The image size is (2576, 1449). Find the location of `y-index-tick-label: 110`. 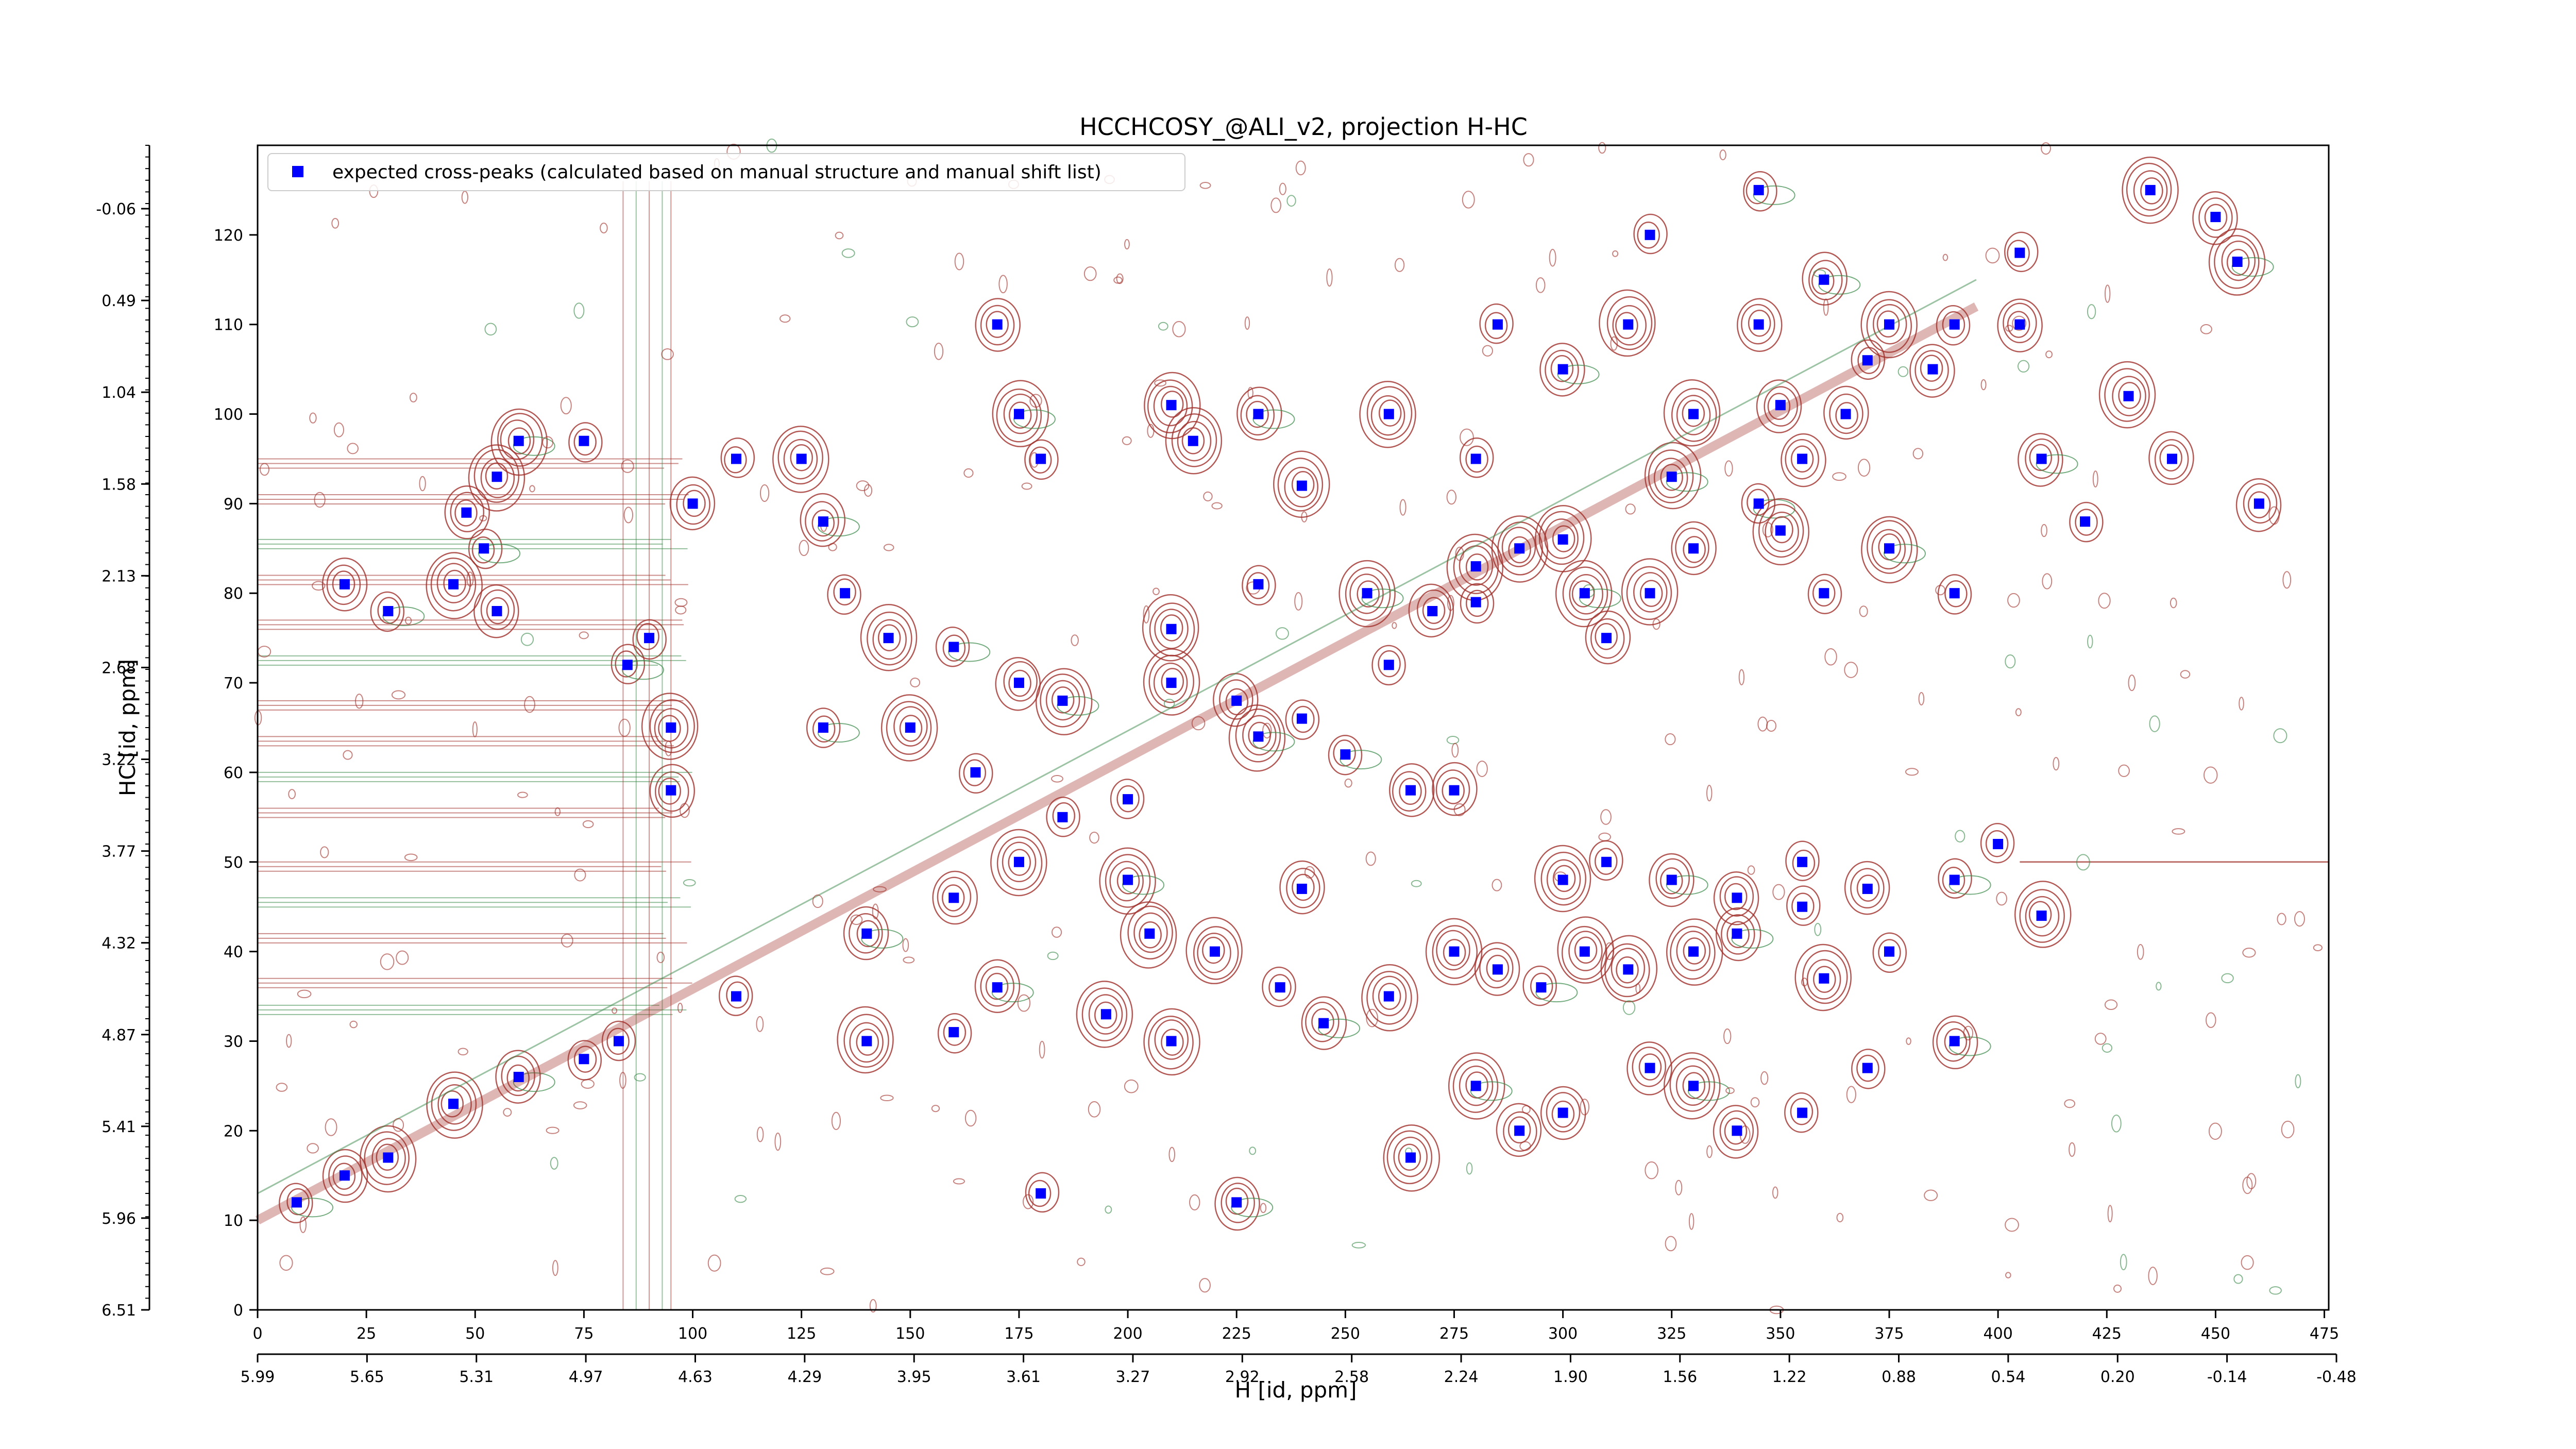

y-index-tick-label: 110 is located at coordinates (228, 325).